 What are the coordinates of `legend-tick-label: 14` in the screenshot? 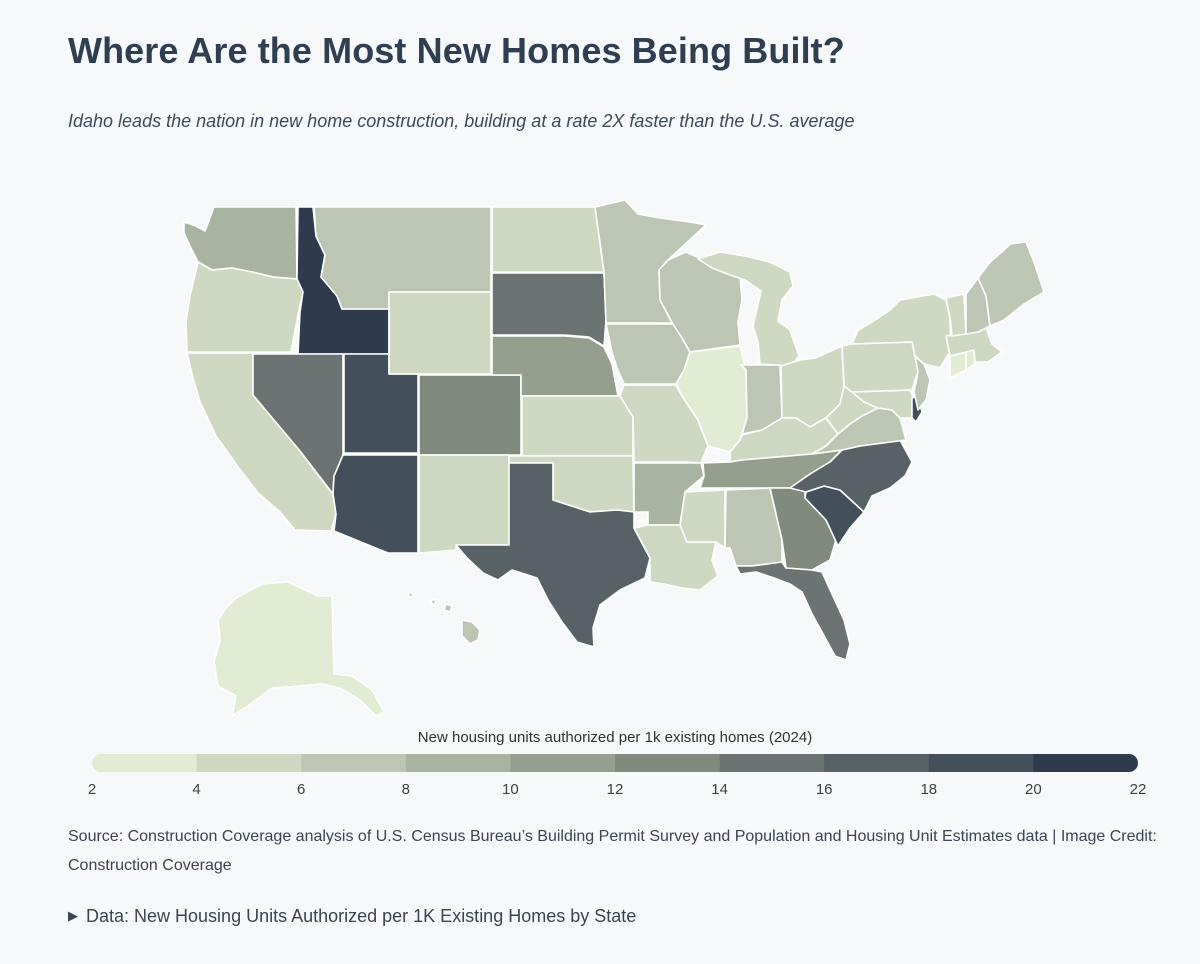 It's located at (719, 789).